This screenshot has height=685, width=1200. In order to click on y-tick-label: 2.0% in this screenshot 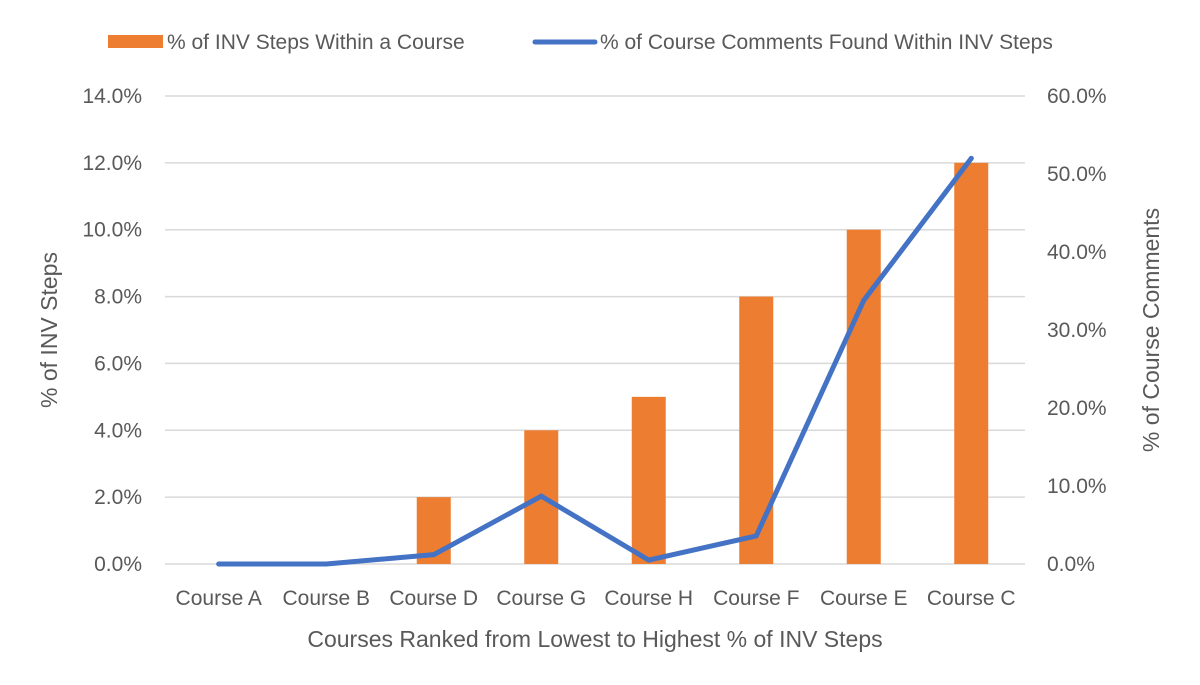, I will do `click(118, 497)`.